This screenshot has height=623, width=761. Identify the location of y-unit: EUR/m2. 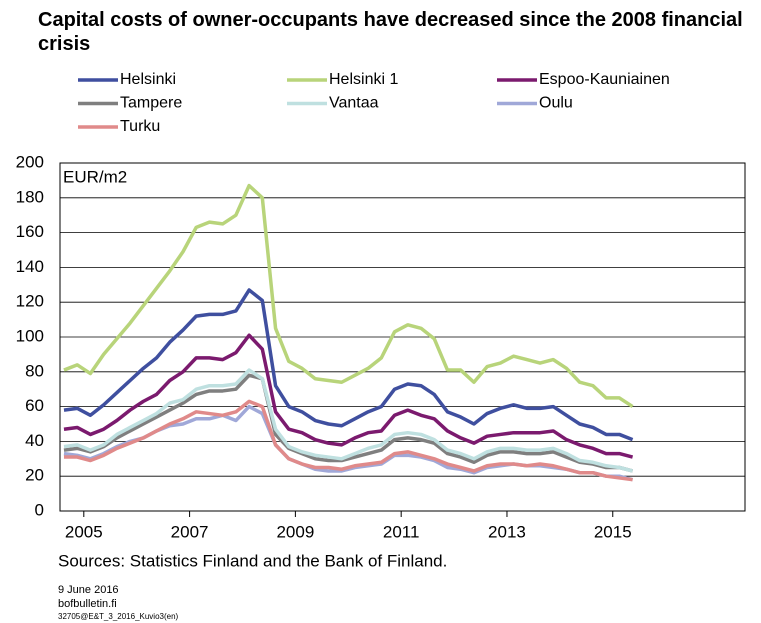
(95, 176).